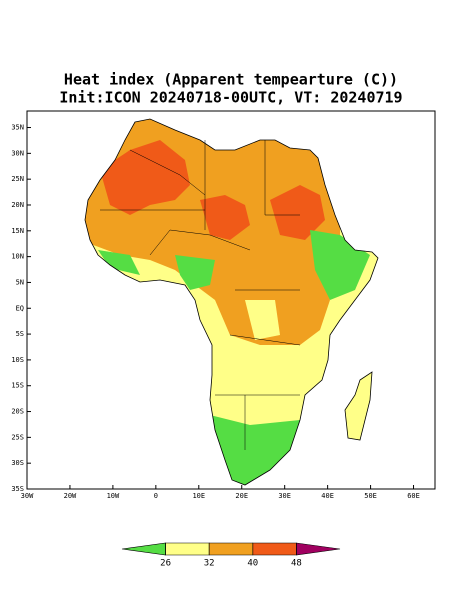 This screenshot has height=604, width=463. I want to click on lat-tick-label: 35N, so click(17, 128).